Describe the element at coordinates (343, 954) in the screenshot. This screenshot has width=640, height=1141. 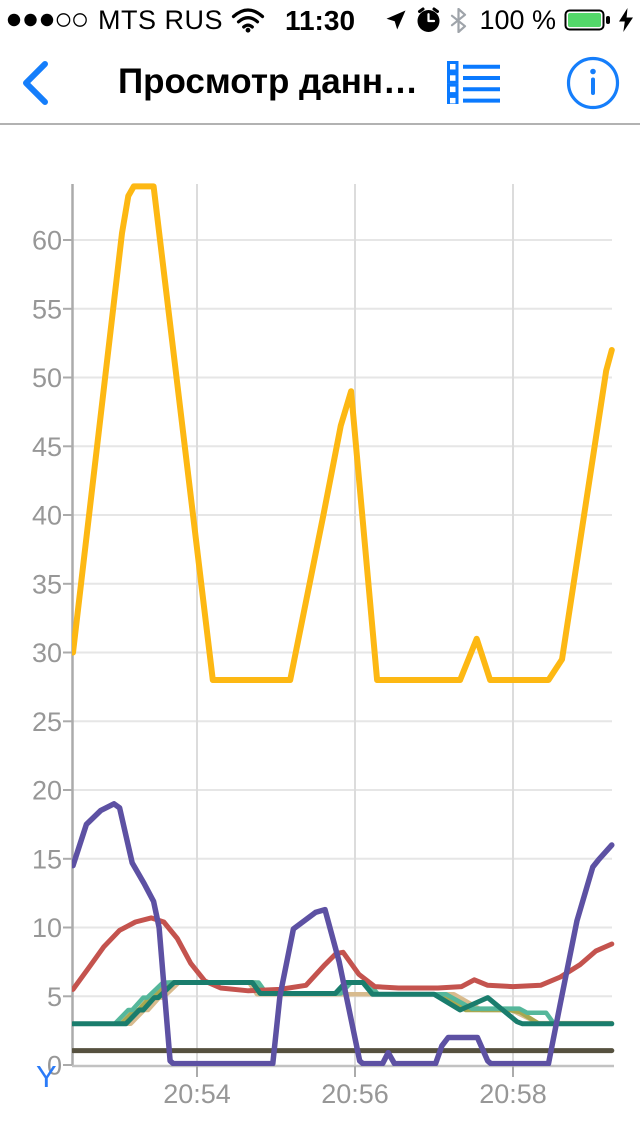
I see `series-line-red` at that location.